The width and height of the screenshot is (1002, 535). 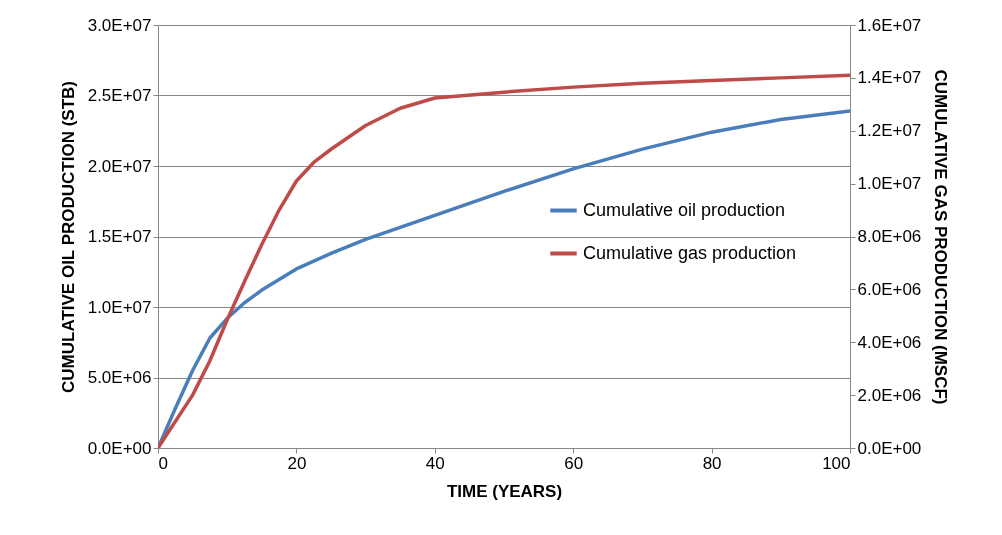 I want to click on legend-label: Cumulative oil production, so click(x=684, y=209).